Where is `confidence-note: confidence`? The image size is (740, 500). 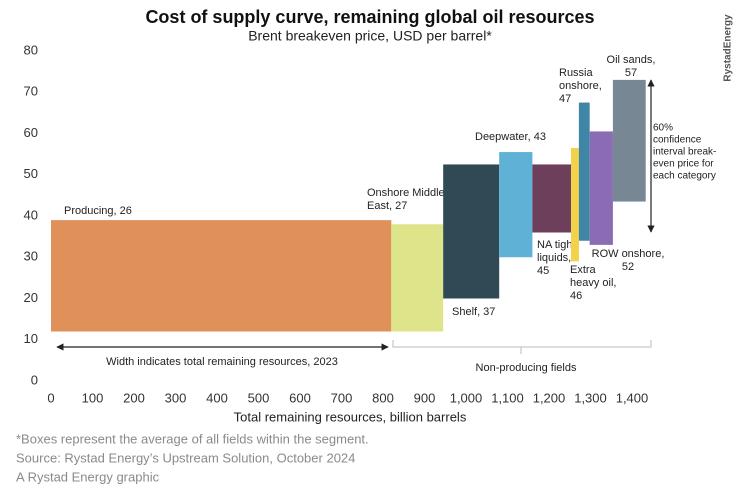
confidence-note: confidence is located at coordinates (677, 140).